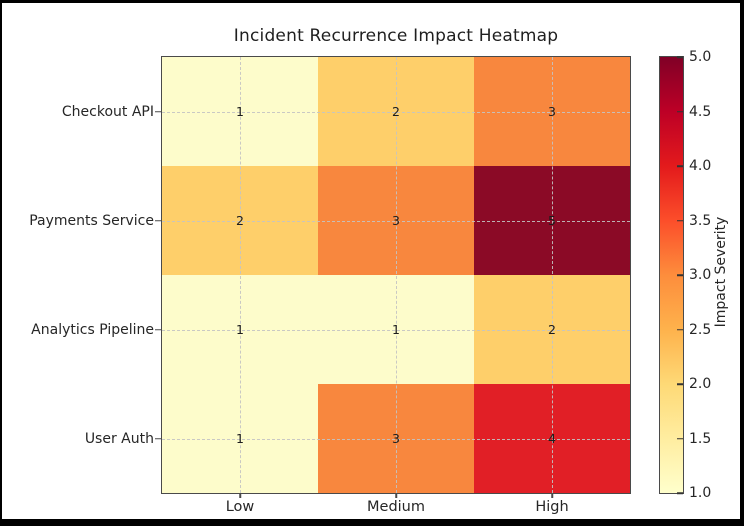  I want to click on colorbar-tick-label: 3.5, so click(700, 220).